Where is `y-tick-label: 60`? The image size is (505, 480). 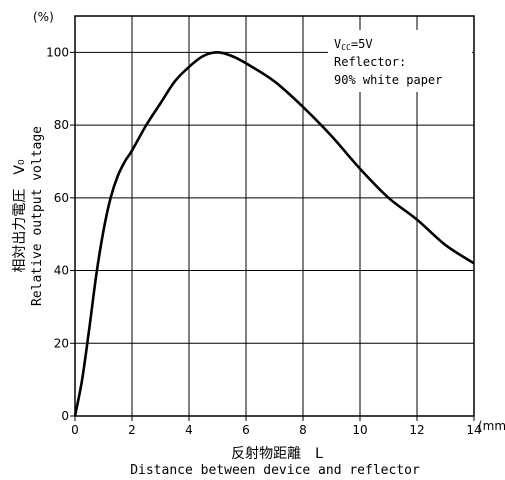 y-tick-label: 60 is located at coordinates (61, 198).